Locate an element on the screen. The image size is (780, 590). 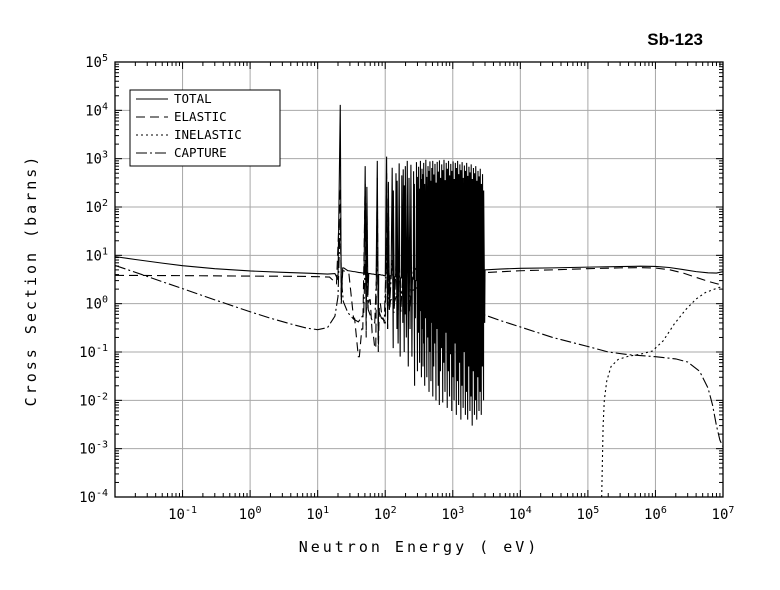
x-tick-label: 10⁴ is located at coordinates (520, 514).